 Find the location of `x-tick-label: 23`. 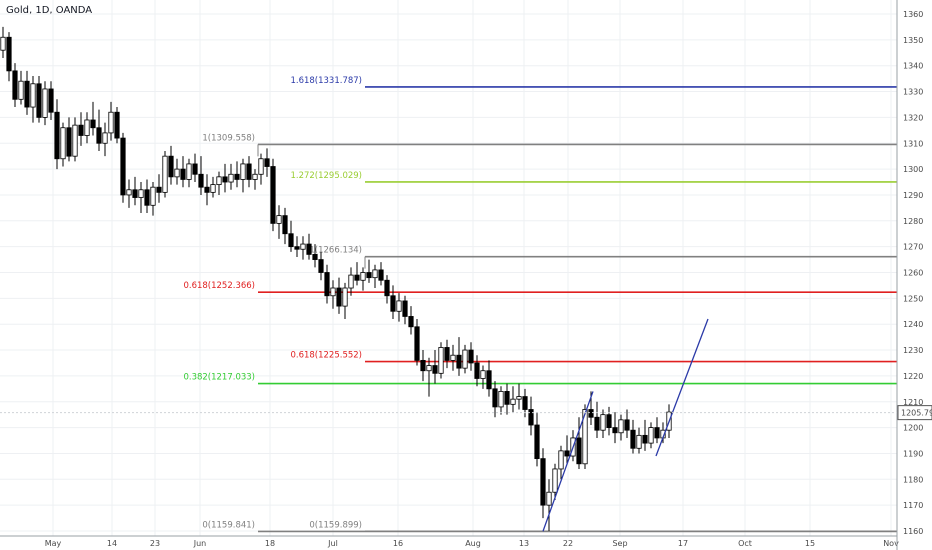

x-tick-label: 23 is located at coordinates (155, 543).